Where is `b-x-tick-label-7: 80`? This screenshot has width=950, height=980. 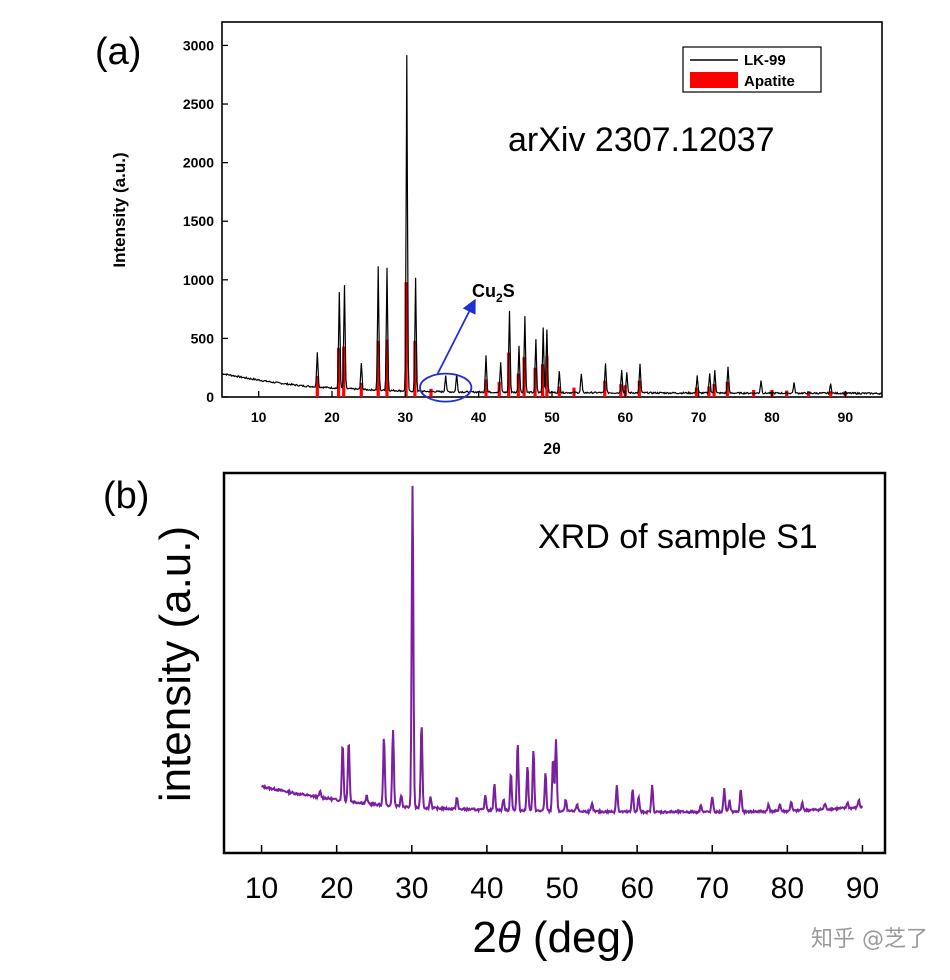
b-x-tick-label-7: 80 is located at coordinates (787, 888).